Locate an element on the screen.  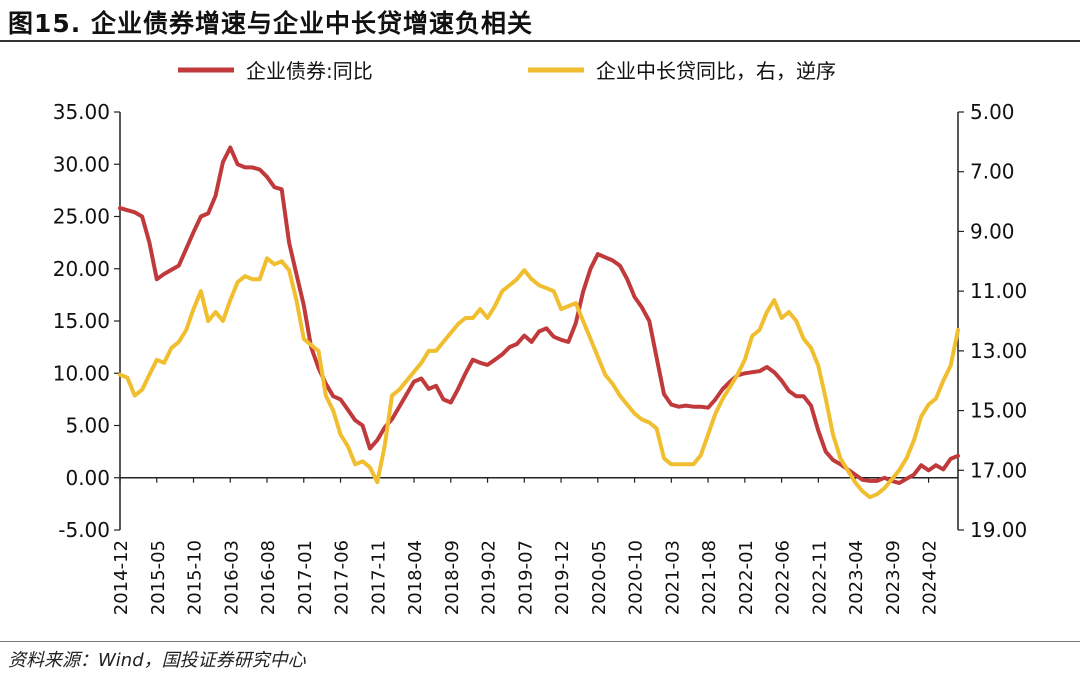
x-tick-label: 2018-09 is located at coordinates (452, 577).